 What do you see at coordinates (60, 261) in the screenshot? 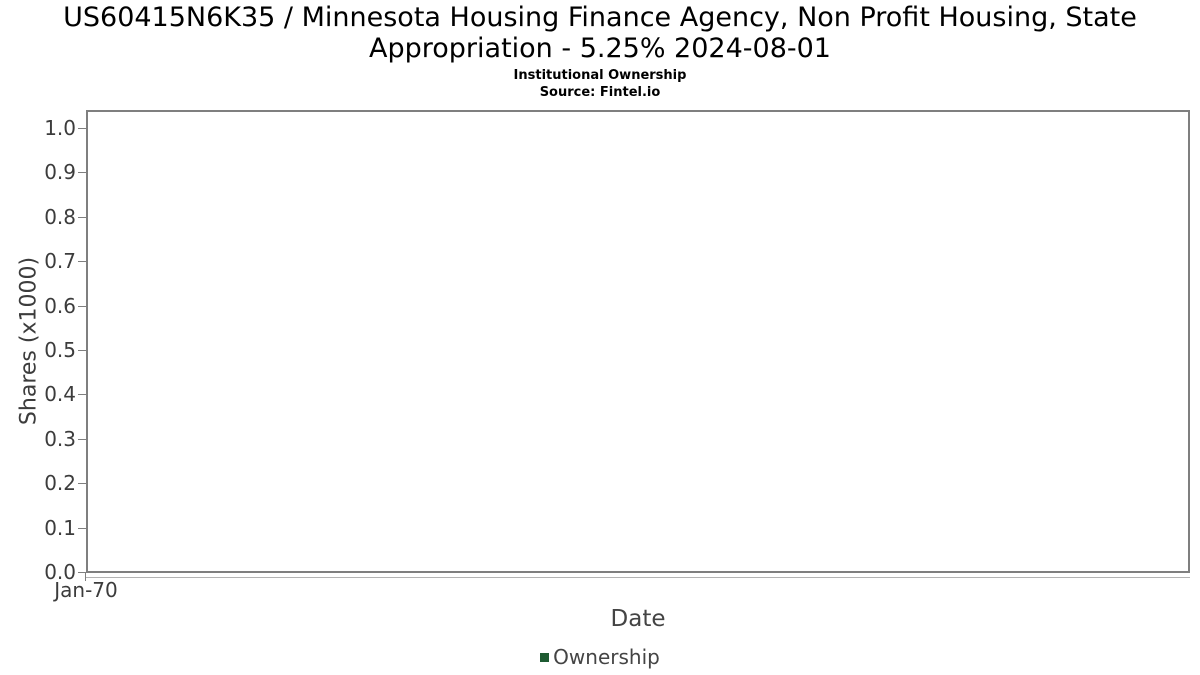
I see `y-tick-label: 0.7` at bounding box center [60, 261].